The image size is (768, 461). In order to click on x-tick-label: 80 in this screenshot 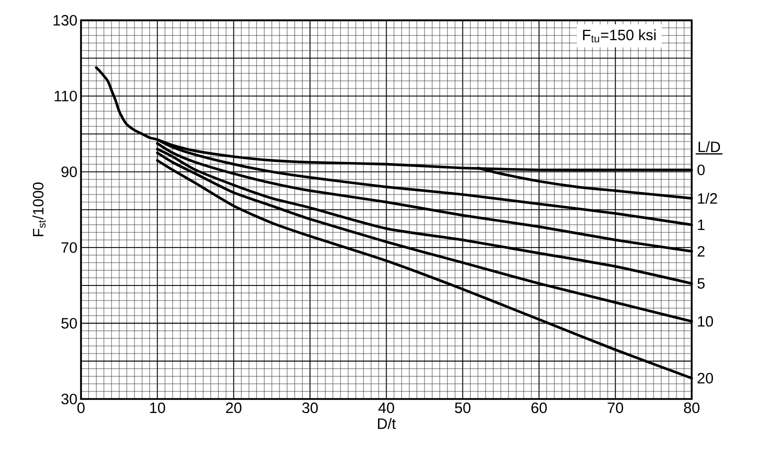, I will do `click(692, 408)`.